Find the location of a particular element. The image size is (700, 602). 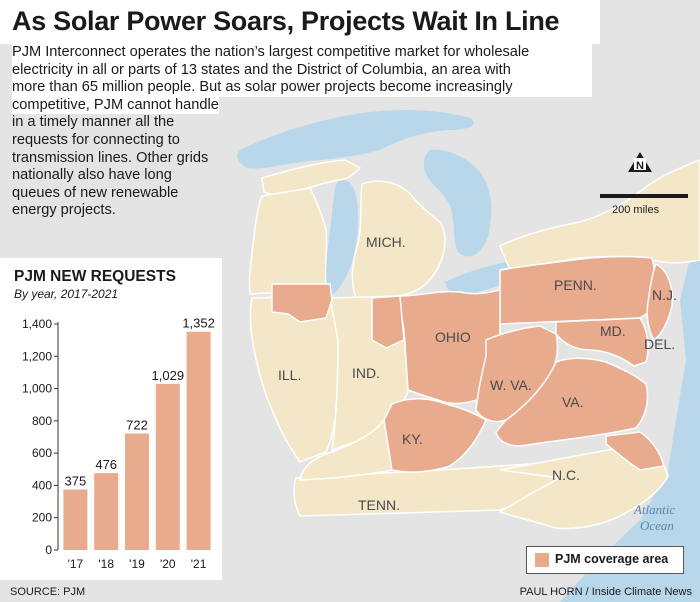

credit-note: PAUL HORN / Inside Climate News is located at coordinates (605, 592).